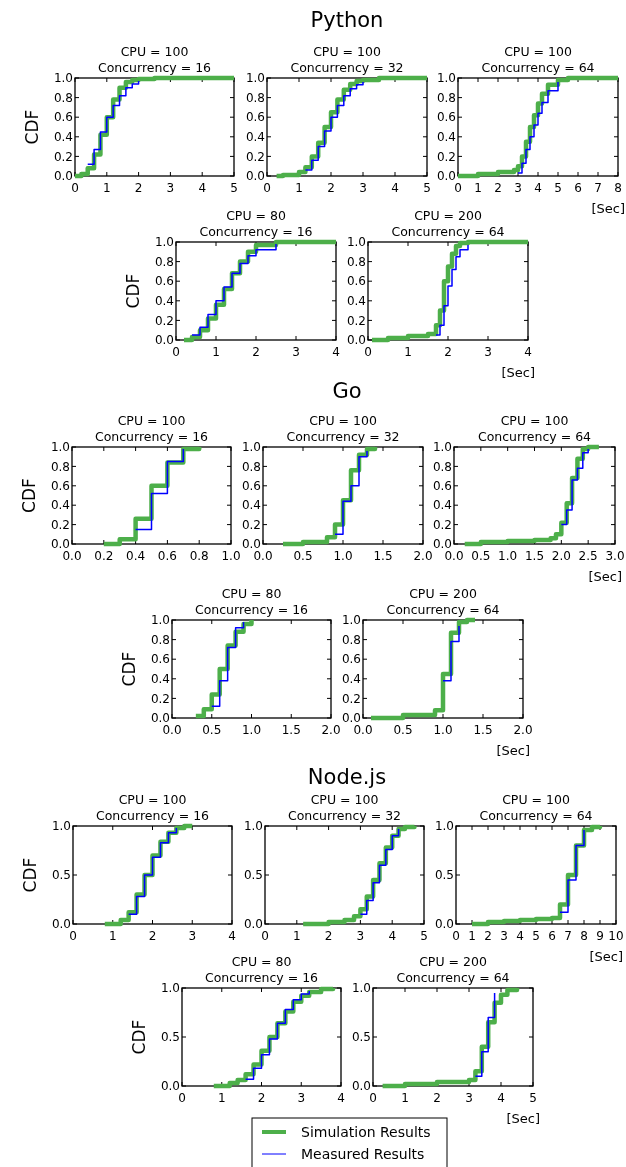 Image resolution: width=626 pixels, height=1167 pixels. What do you see at coordinates (584, 936) in the screenshot?
I see `x-tick-label: 8` at bounding box center [584, 936].